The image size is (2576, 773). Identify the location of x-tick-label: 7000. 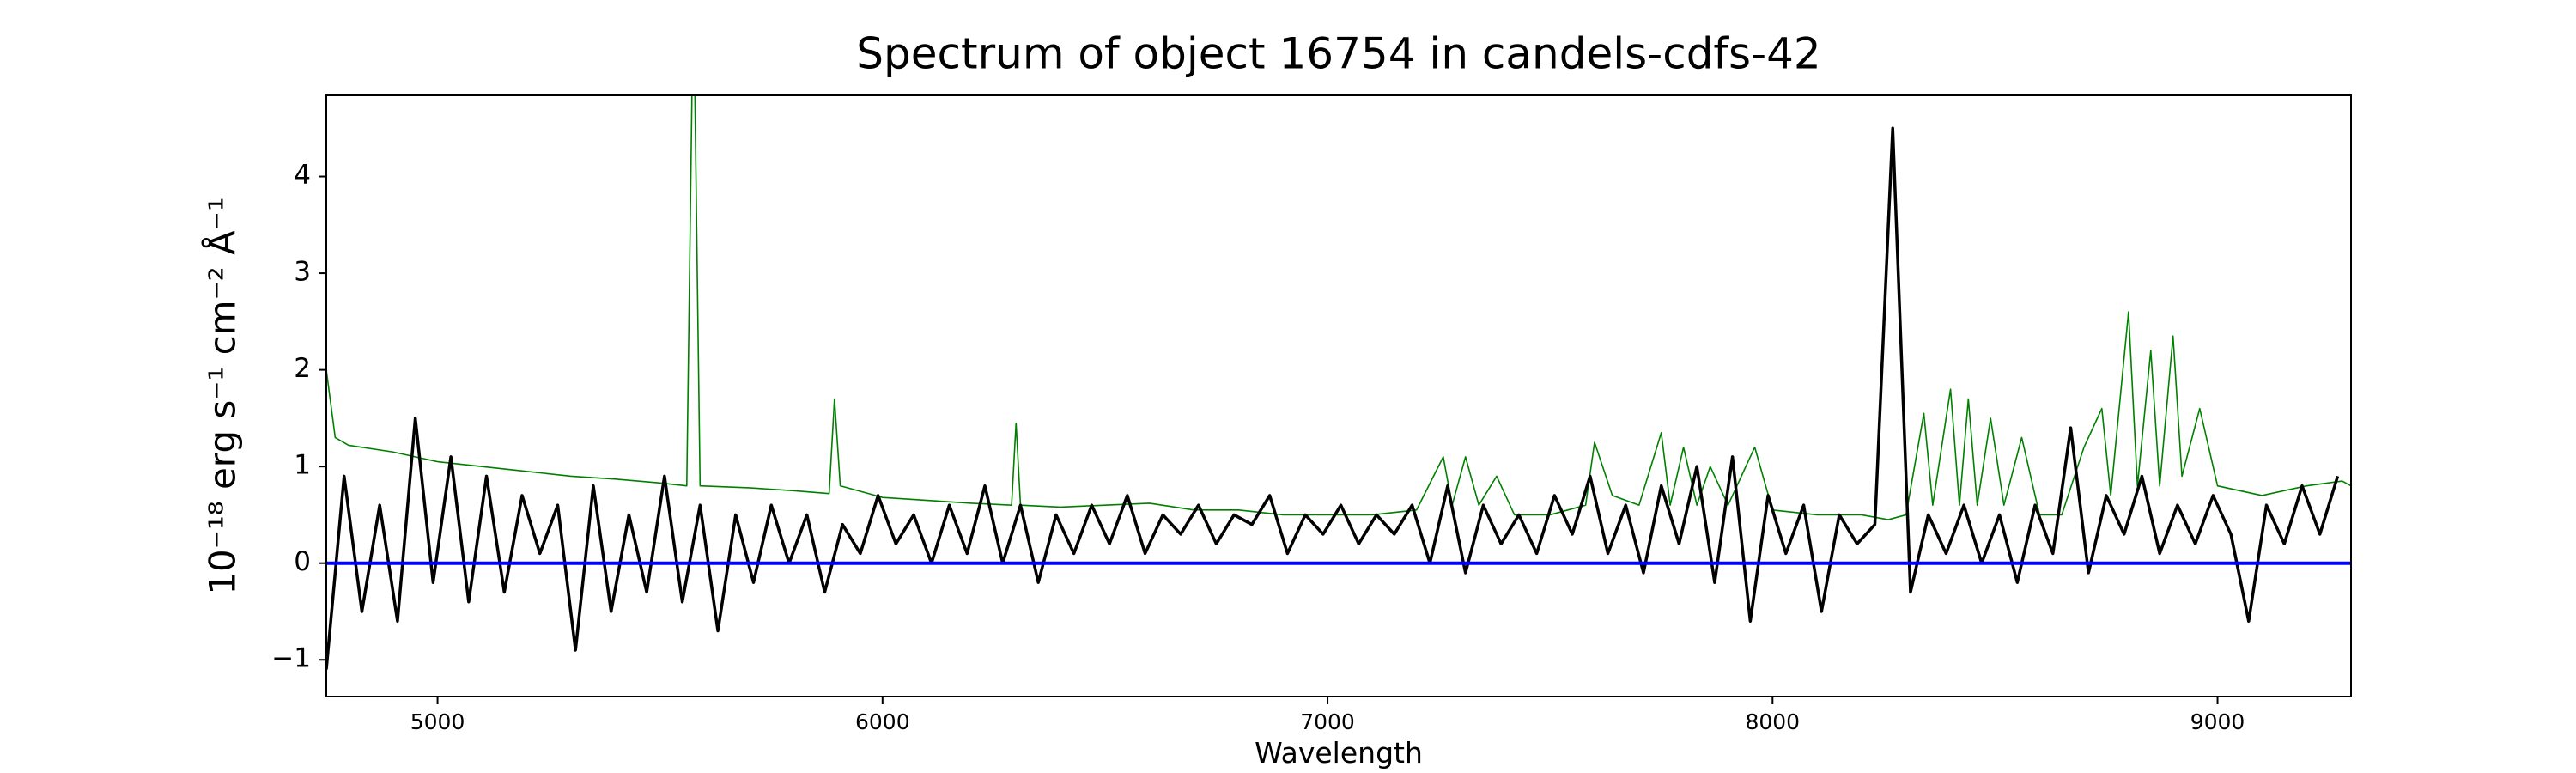
(1327, 721).